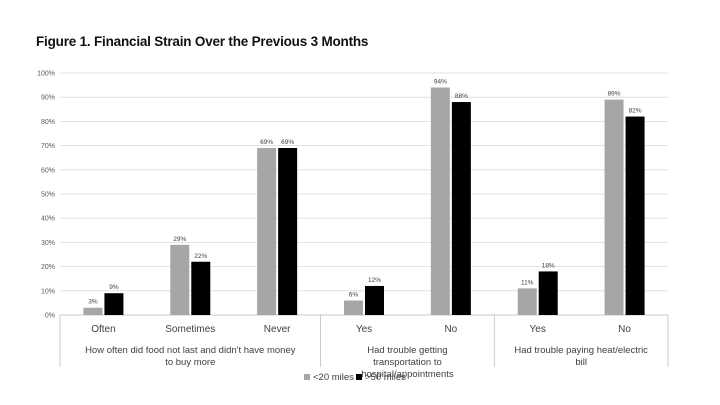 The height and width of the screenshot is (405, 720). Describe the element at coordinates (93, 302) in the screenshot. I see `data-label: 3%` at that location.